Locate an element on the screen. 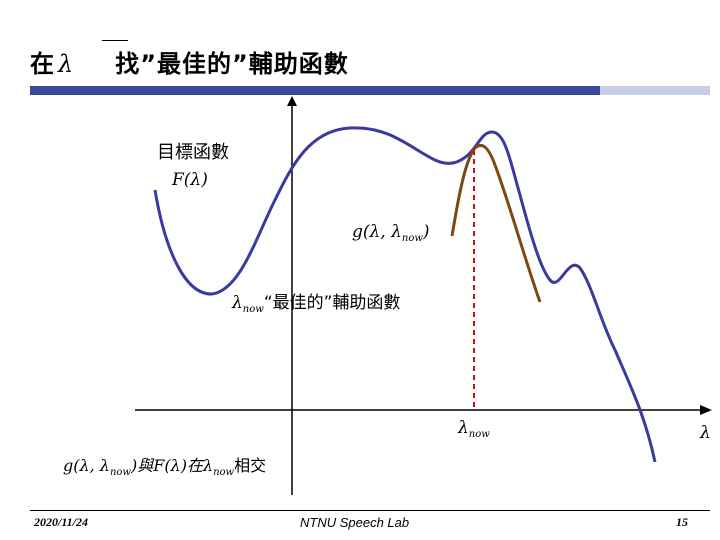 This screenshot has width=720, height=540. page-number: 15 is located at coordinates (682, 522).